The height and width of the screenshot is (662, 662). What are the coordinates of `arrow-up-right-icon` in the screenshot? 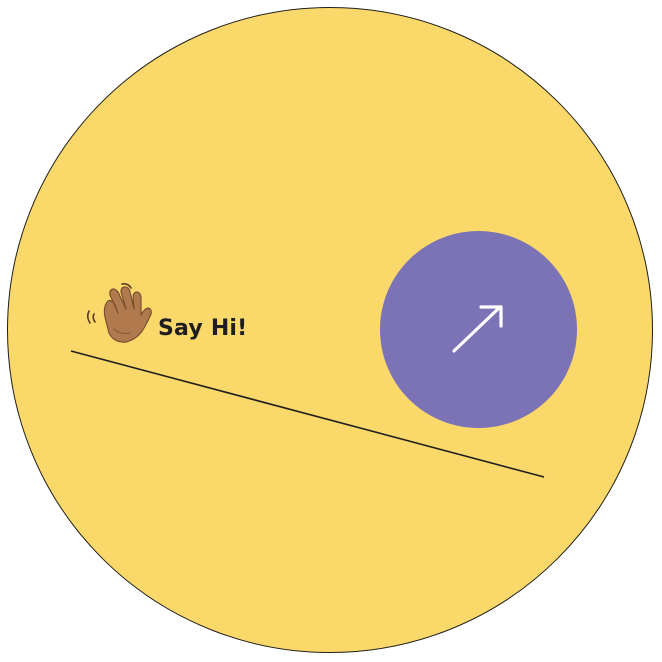 It's located at (477, 329).